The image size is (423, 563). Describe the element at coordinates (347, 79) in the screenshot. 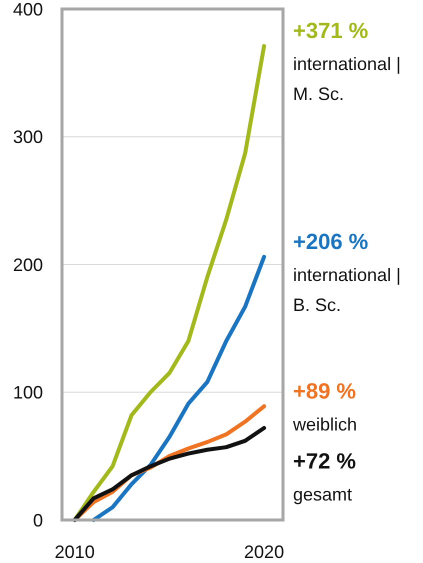

I see `series-label: international | M. Sc.` at that location.